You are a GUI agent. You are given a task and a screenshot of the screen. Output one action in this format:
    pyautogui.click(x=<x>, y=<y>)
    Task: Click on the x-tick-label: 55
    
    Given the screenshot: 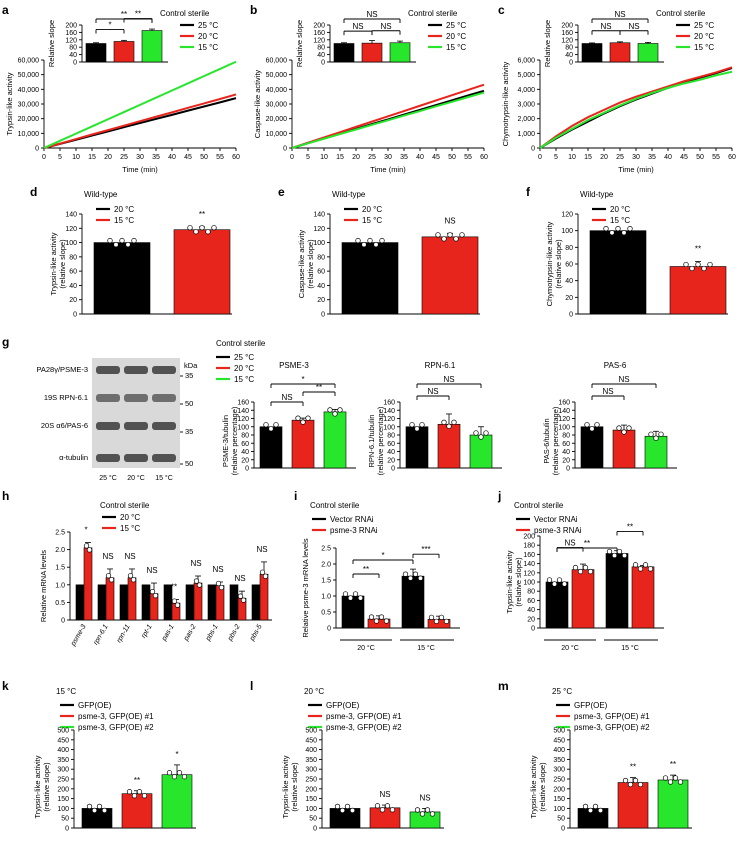 What is the action you would take?
    pyautogui.click(x=220, y=157)
    